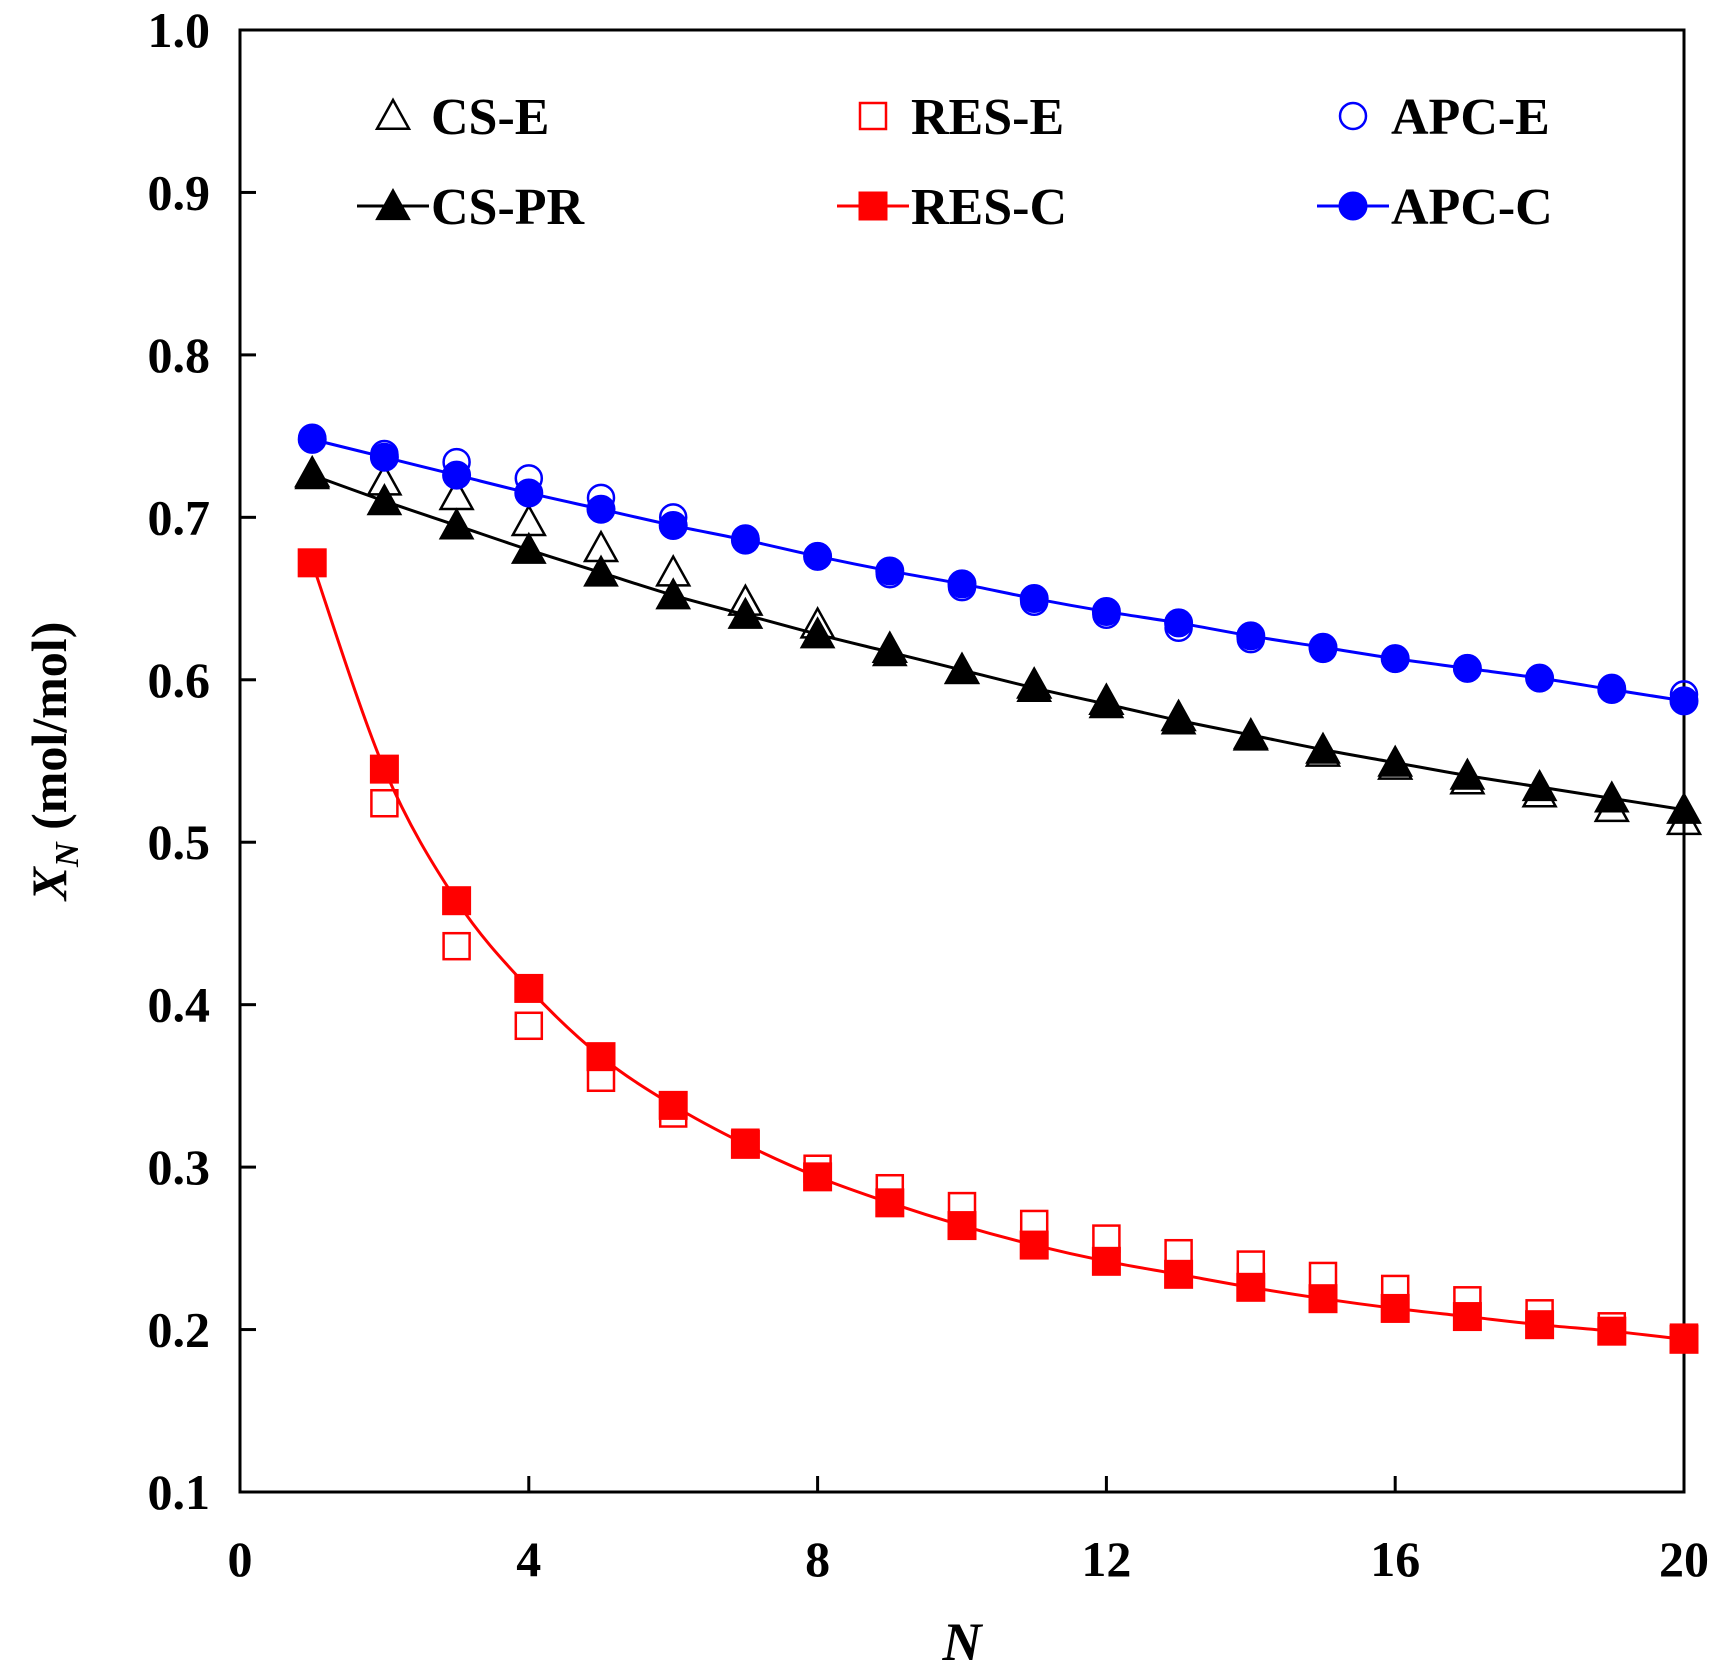 Image resolution: width=1726 pixels, height=1677 pixels. What do you see at coordinates (49, 883) in the screenshot?
I see `y-axis-label-main: X` at bounding box center [49, 883].